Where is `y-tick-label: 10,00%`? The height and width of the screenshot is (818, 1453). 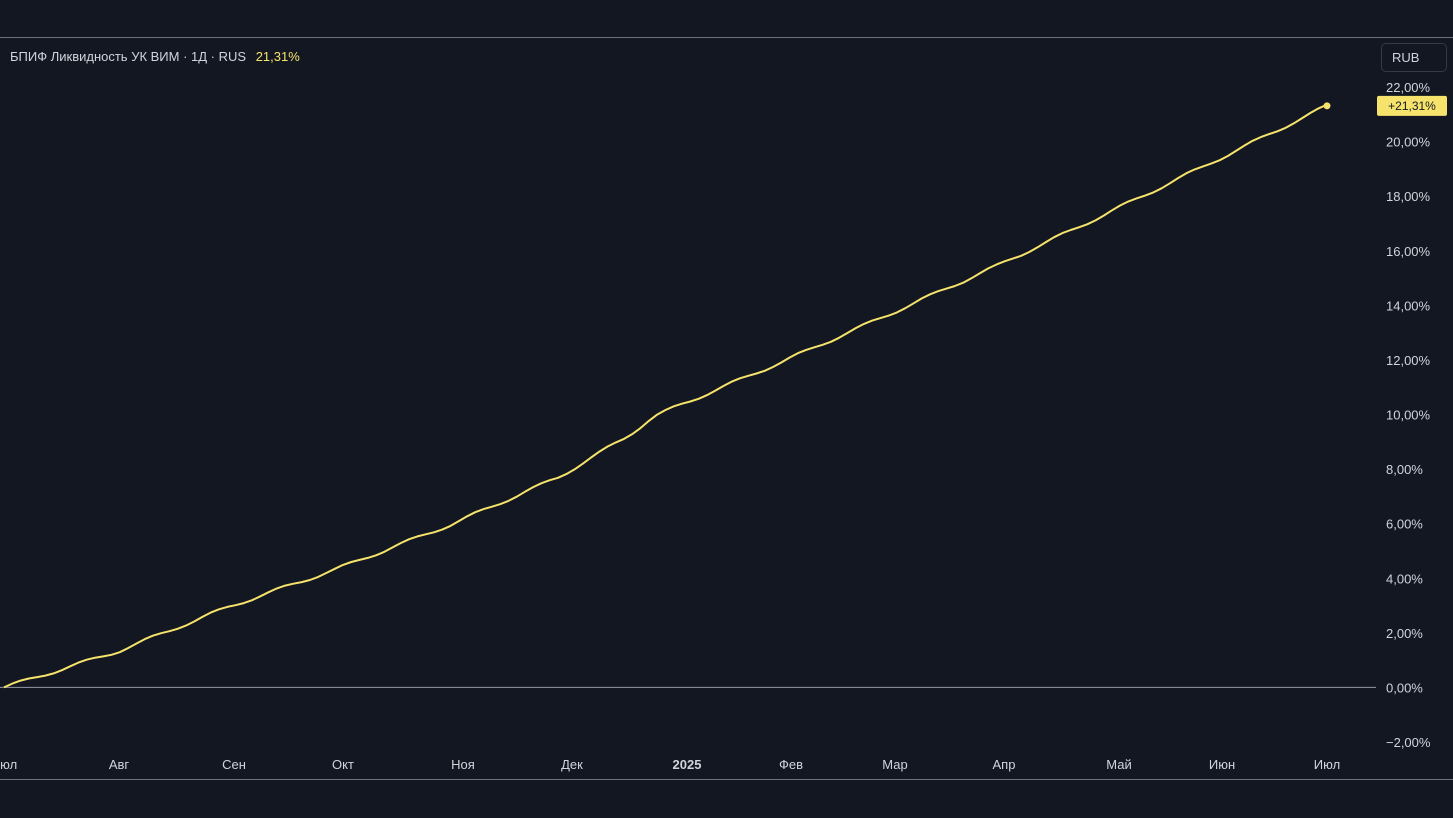
y-tick-label: 10,00% is located at coordinates (1408, 415).